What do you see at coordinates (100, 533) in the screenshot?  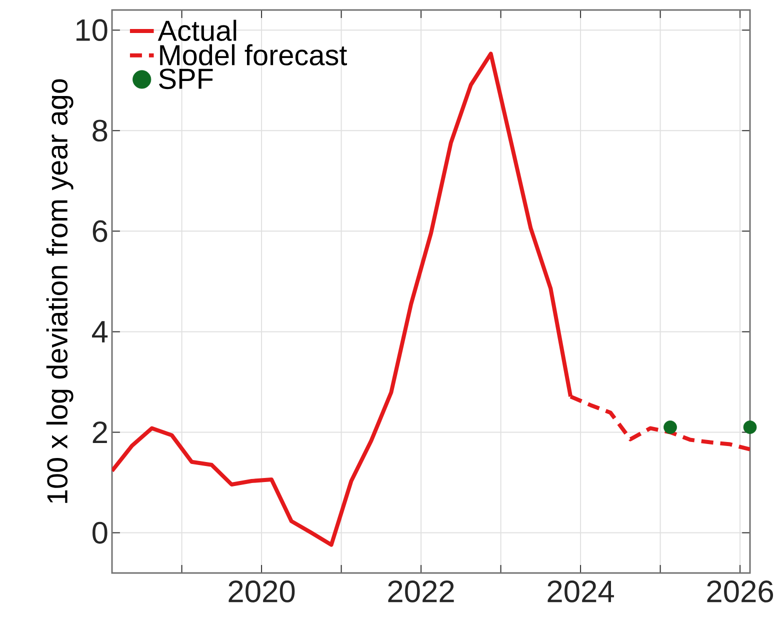 I see `y-tick-label: 0` at bounding box center [100, 533].